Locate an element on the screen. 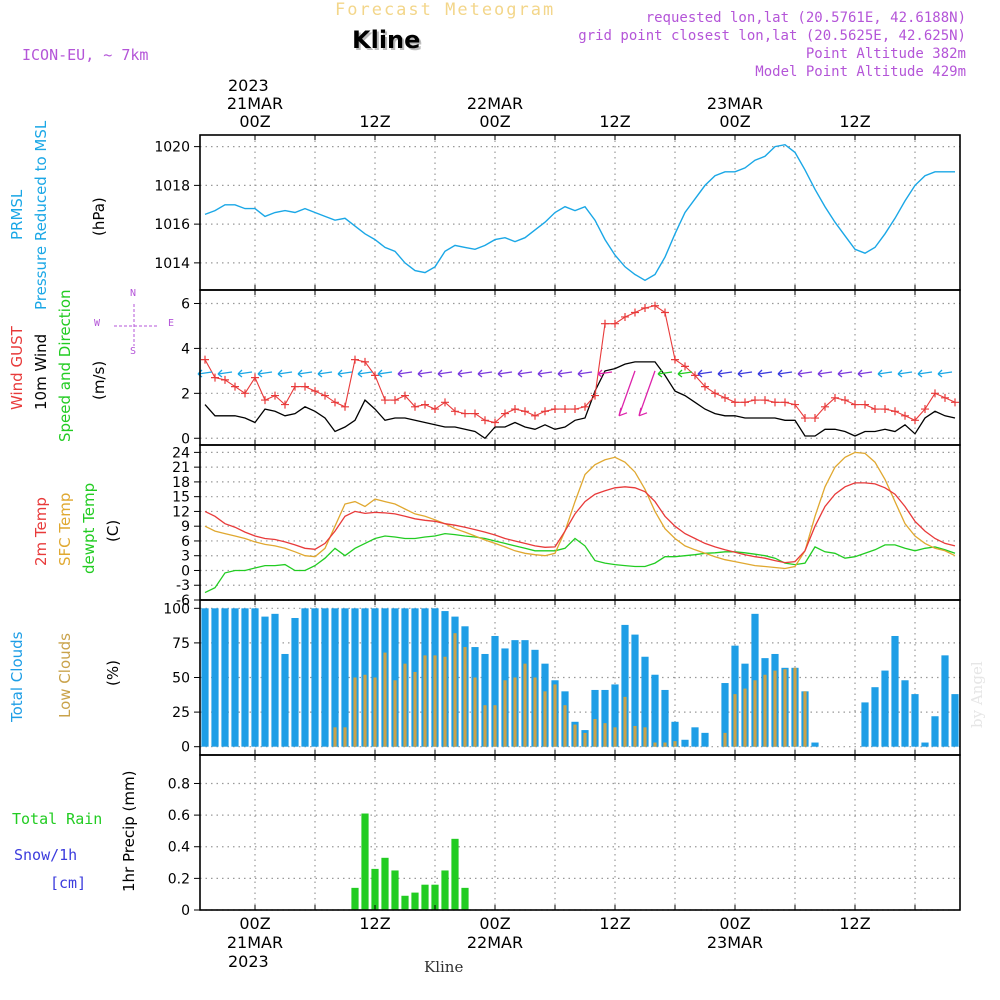  y-tick-label: 1018 is located at coordinates (172, 186).